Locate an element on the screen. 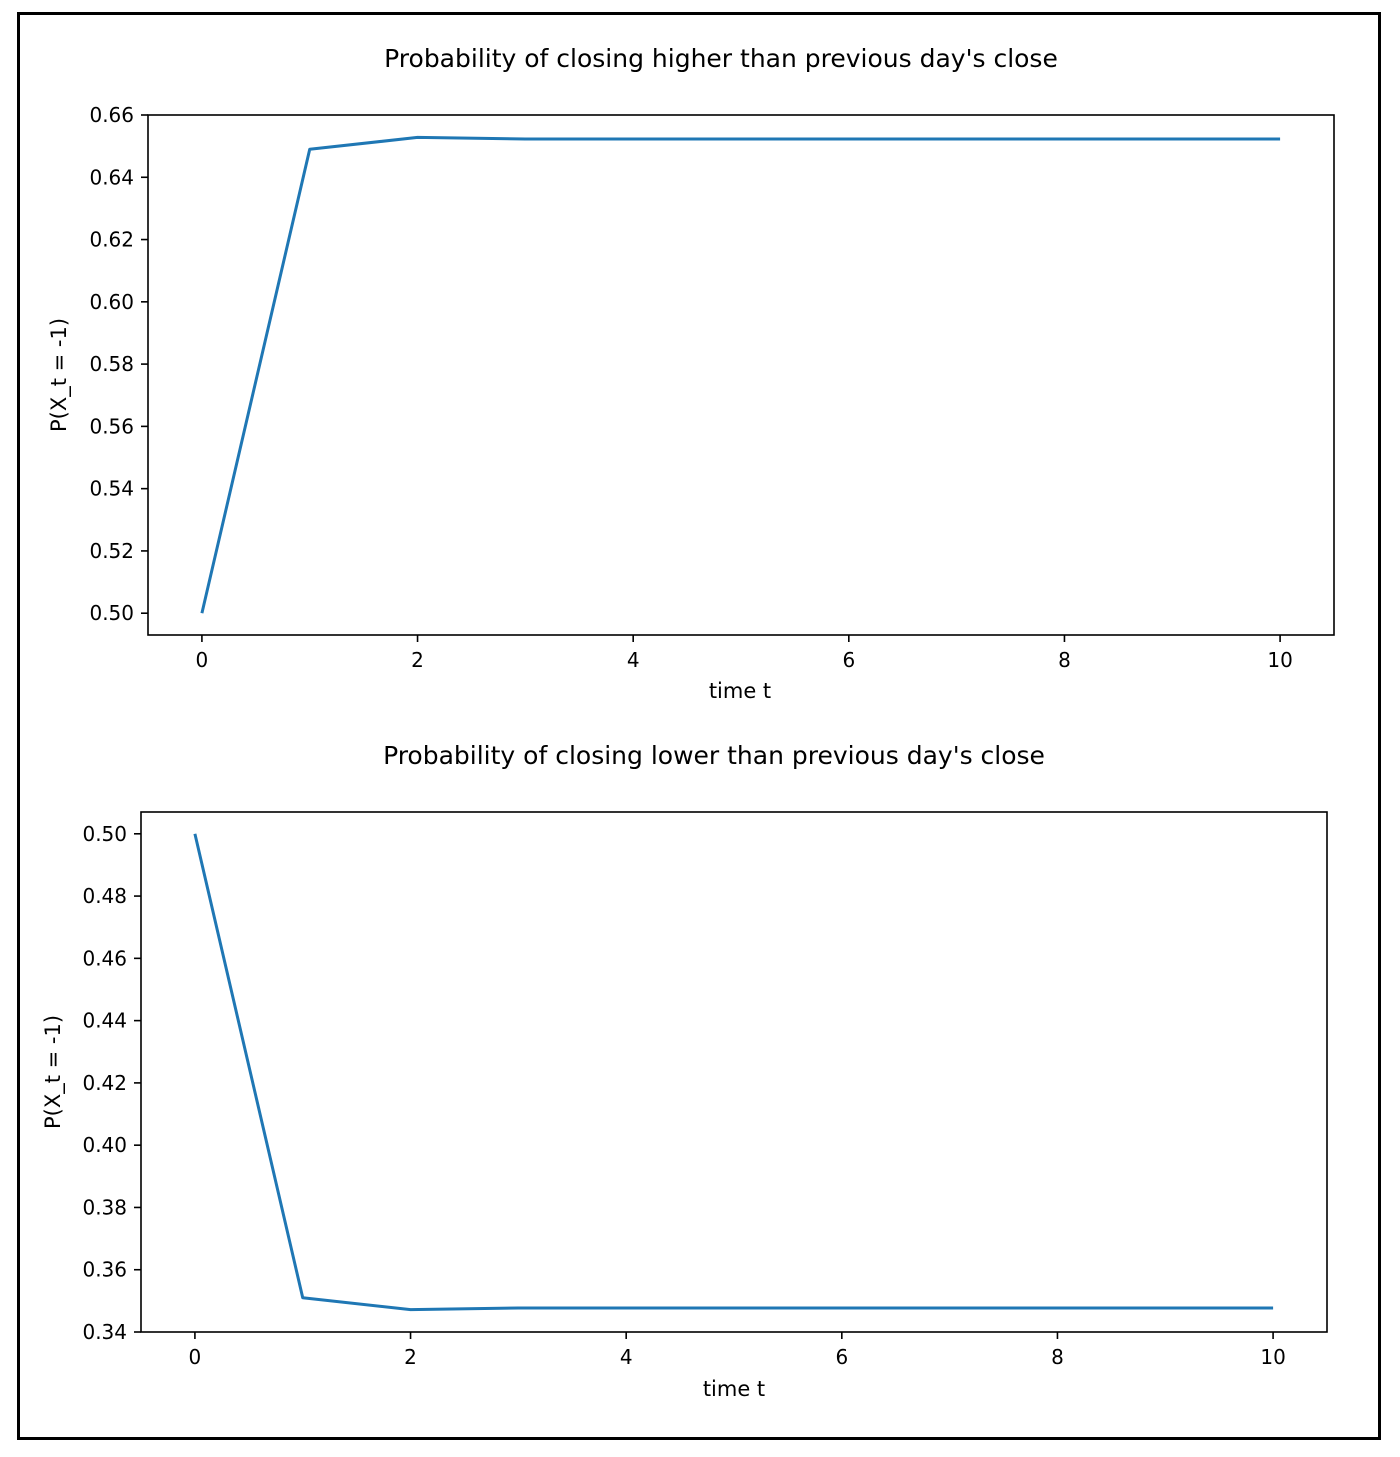  y-tick-label: 0.38 is located at coordinates (104, 1207).